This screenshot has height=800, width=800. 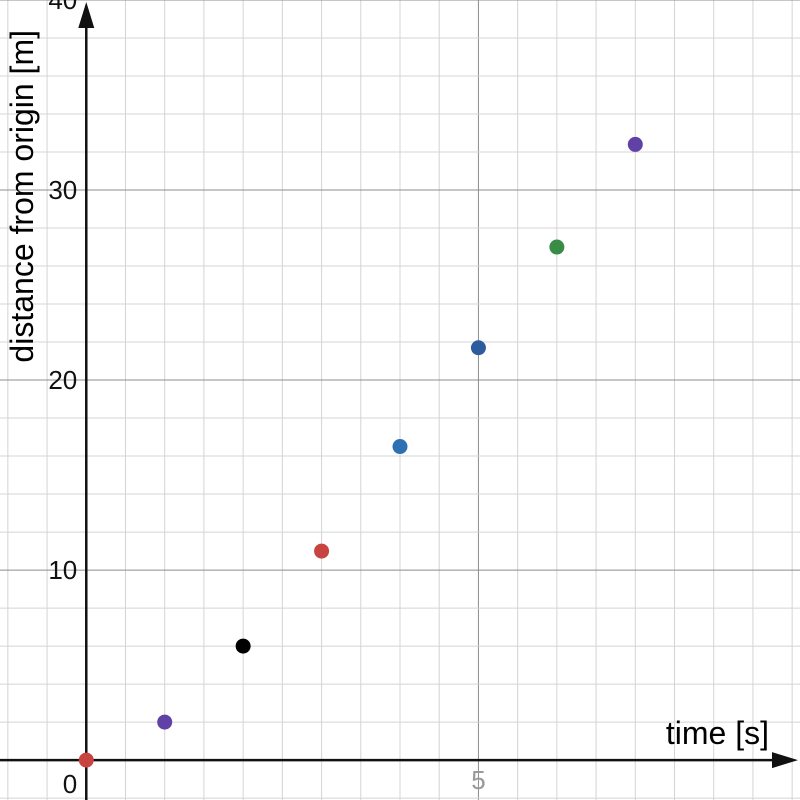 What do you see at coordinates (86, 15) in the screenshot?
I see `y-axis-arrow` at bounding box center [86, 15].